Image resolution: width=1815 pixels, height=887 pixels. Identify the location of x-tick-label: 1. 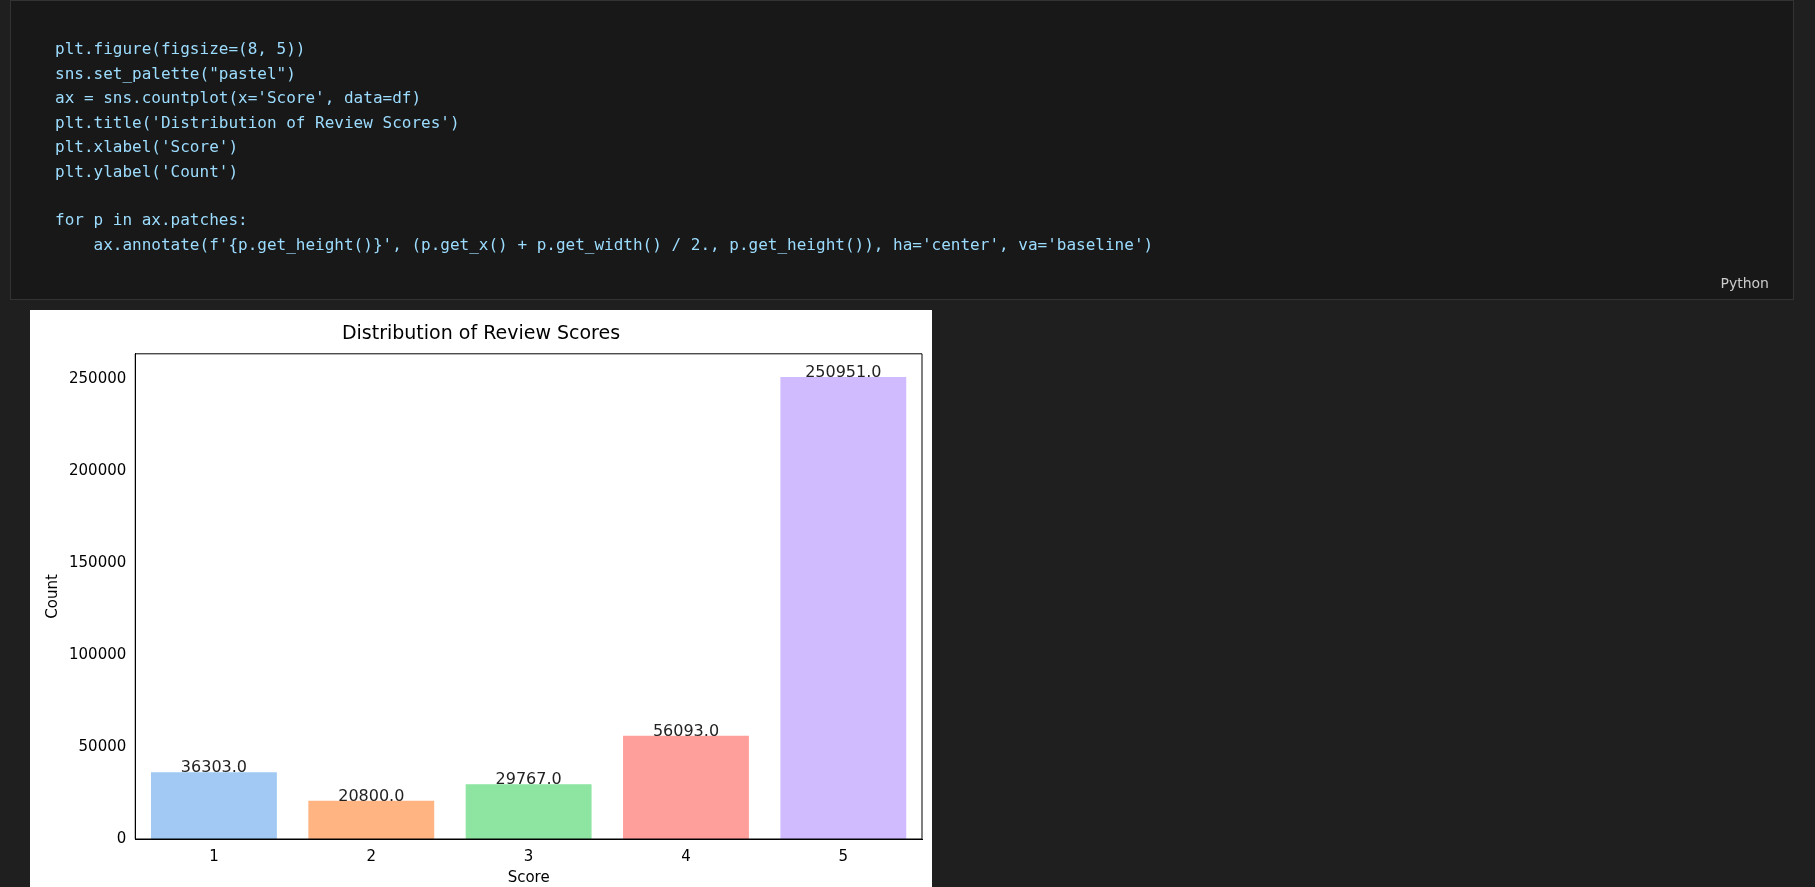
(214, 855).